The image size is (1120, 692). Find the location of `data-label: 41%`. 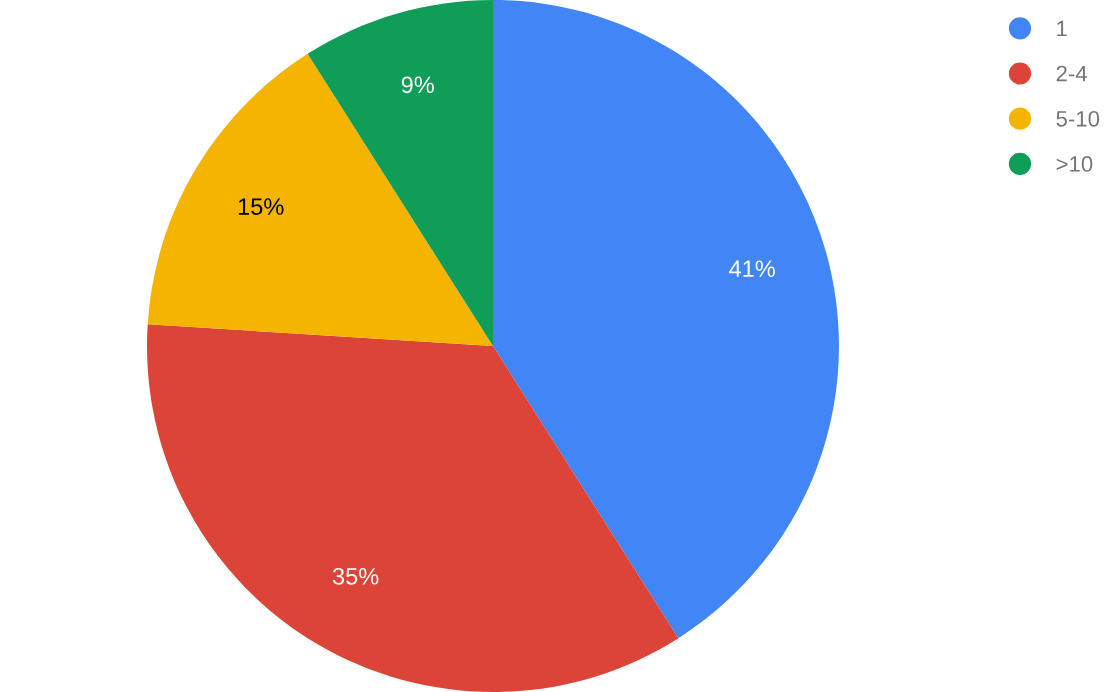

data-label: 41% is located at coordinates (752, 268).